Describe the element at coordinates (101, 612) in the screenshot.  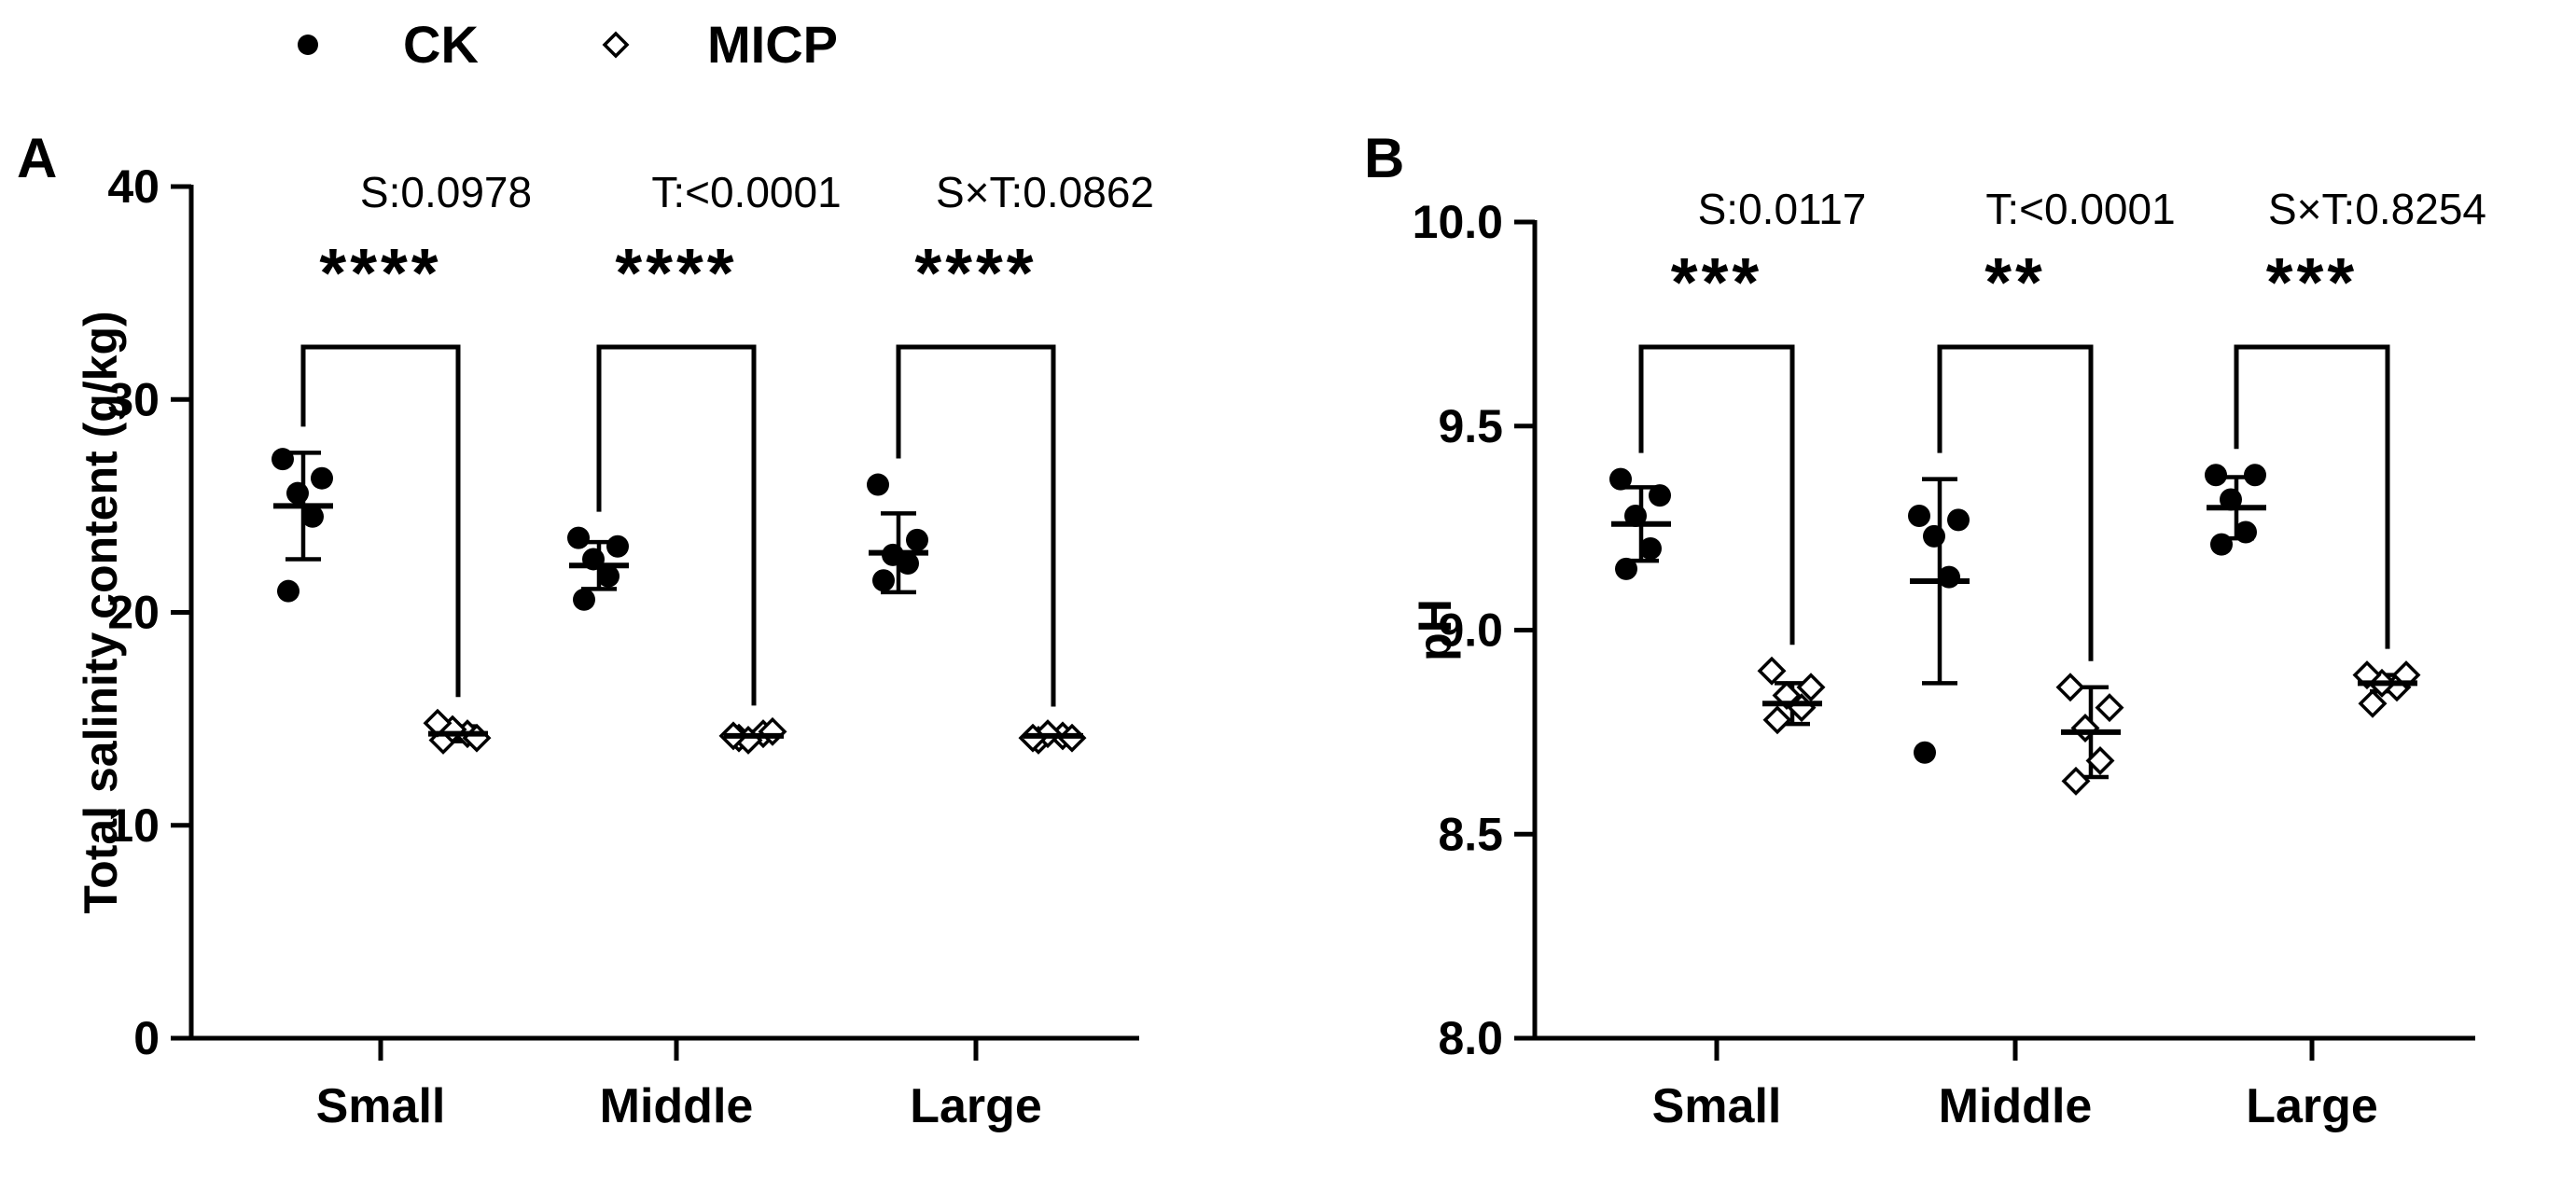
I see `y-axis-label: Total salinity content (g/kg)` at that location.